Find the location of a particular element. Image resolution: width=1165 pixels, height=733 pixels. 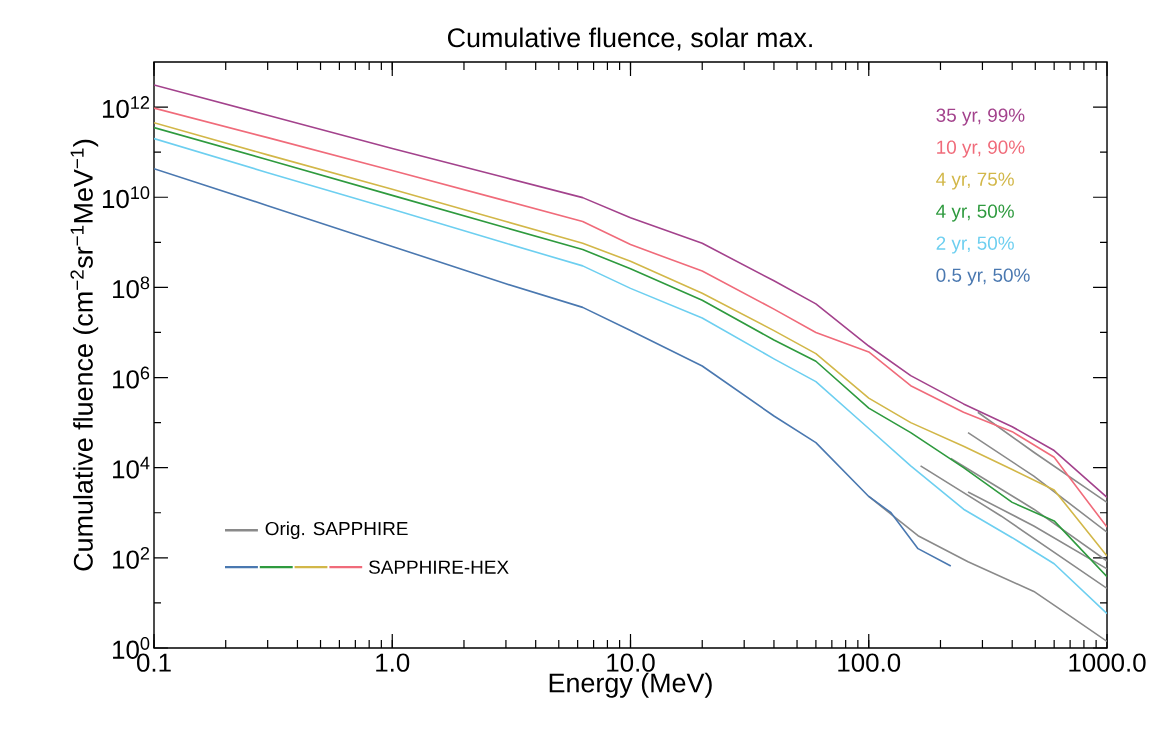

x-tick-label: 10.0 is located at coordinates (631, 662).